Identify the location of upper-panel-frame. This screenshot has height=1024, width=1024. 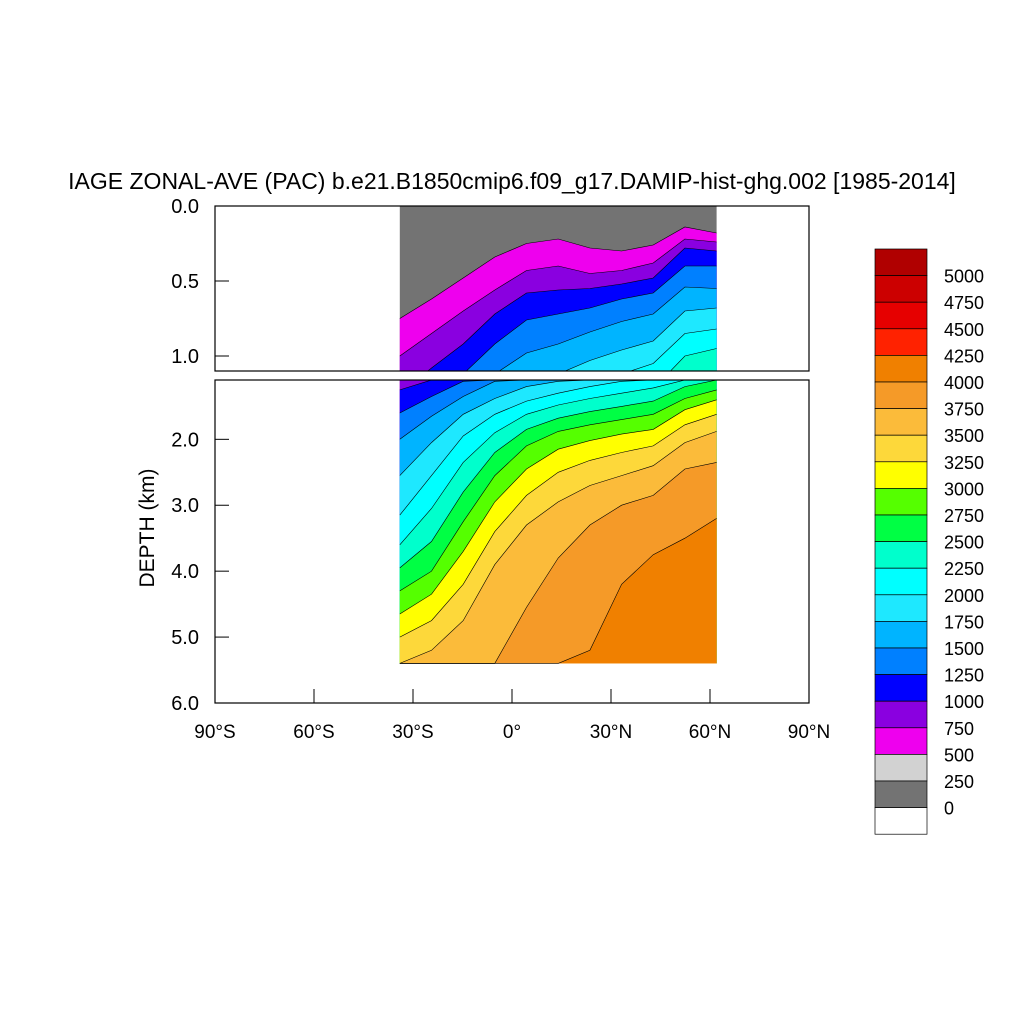
(512, 288).